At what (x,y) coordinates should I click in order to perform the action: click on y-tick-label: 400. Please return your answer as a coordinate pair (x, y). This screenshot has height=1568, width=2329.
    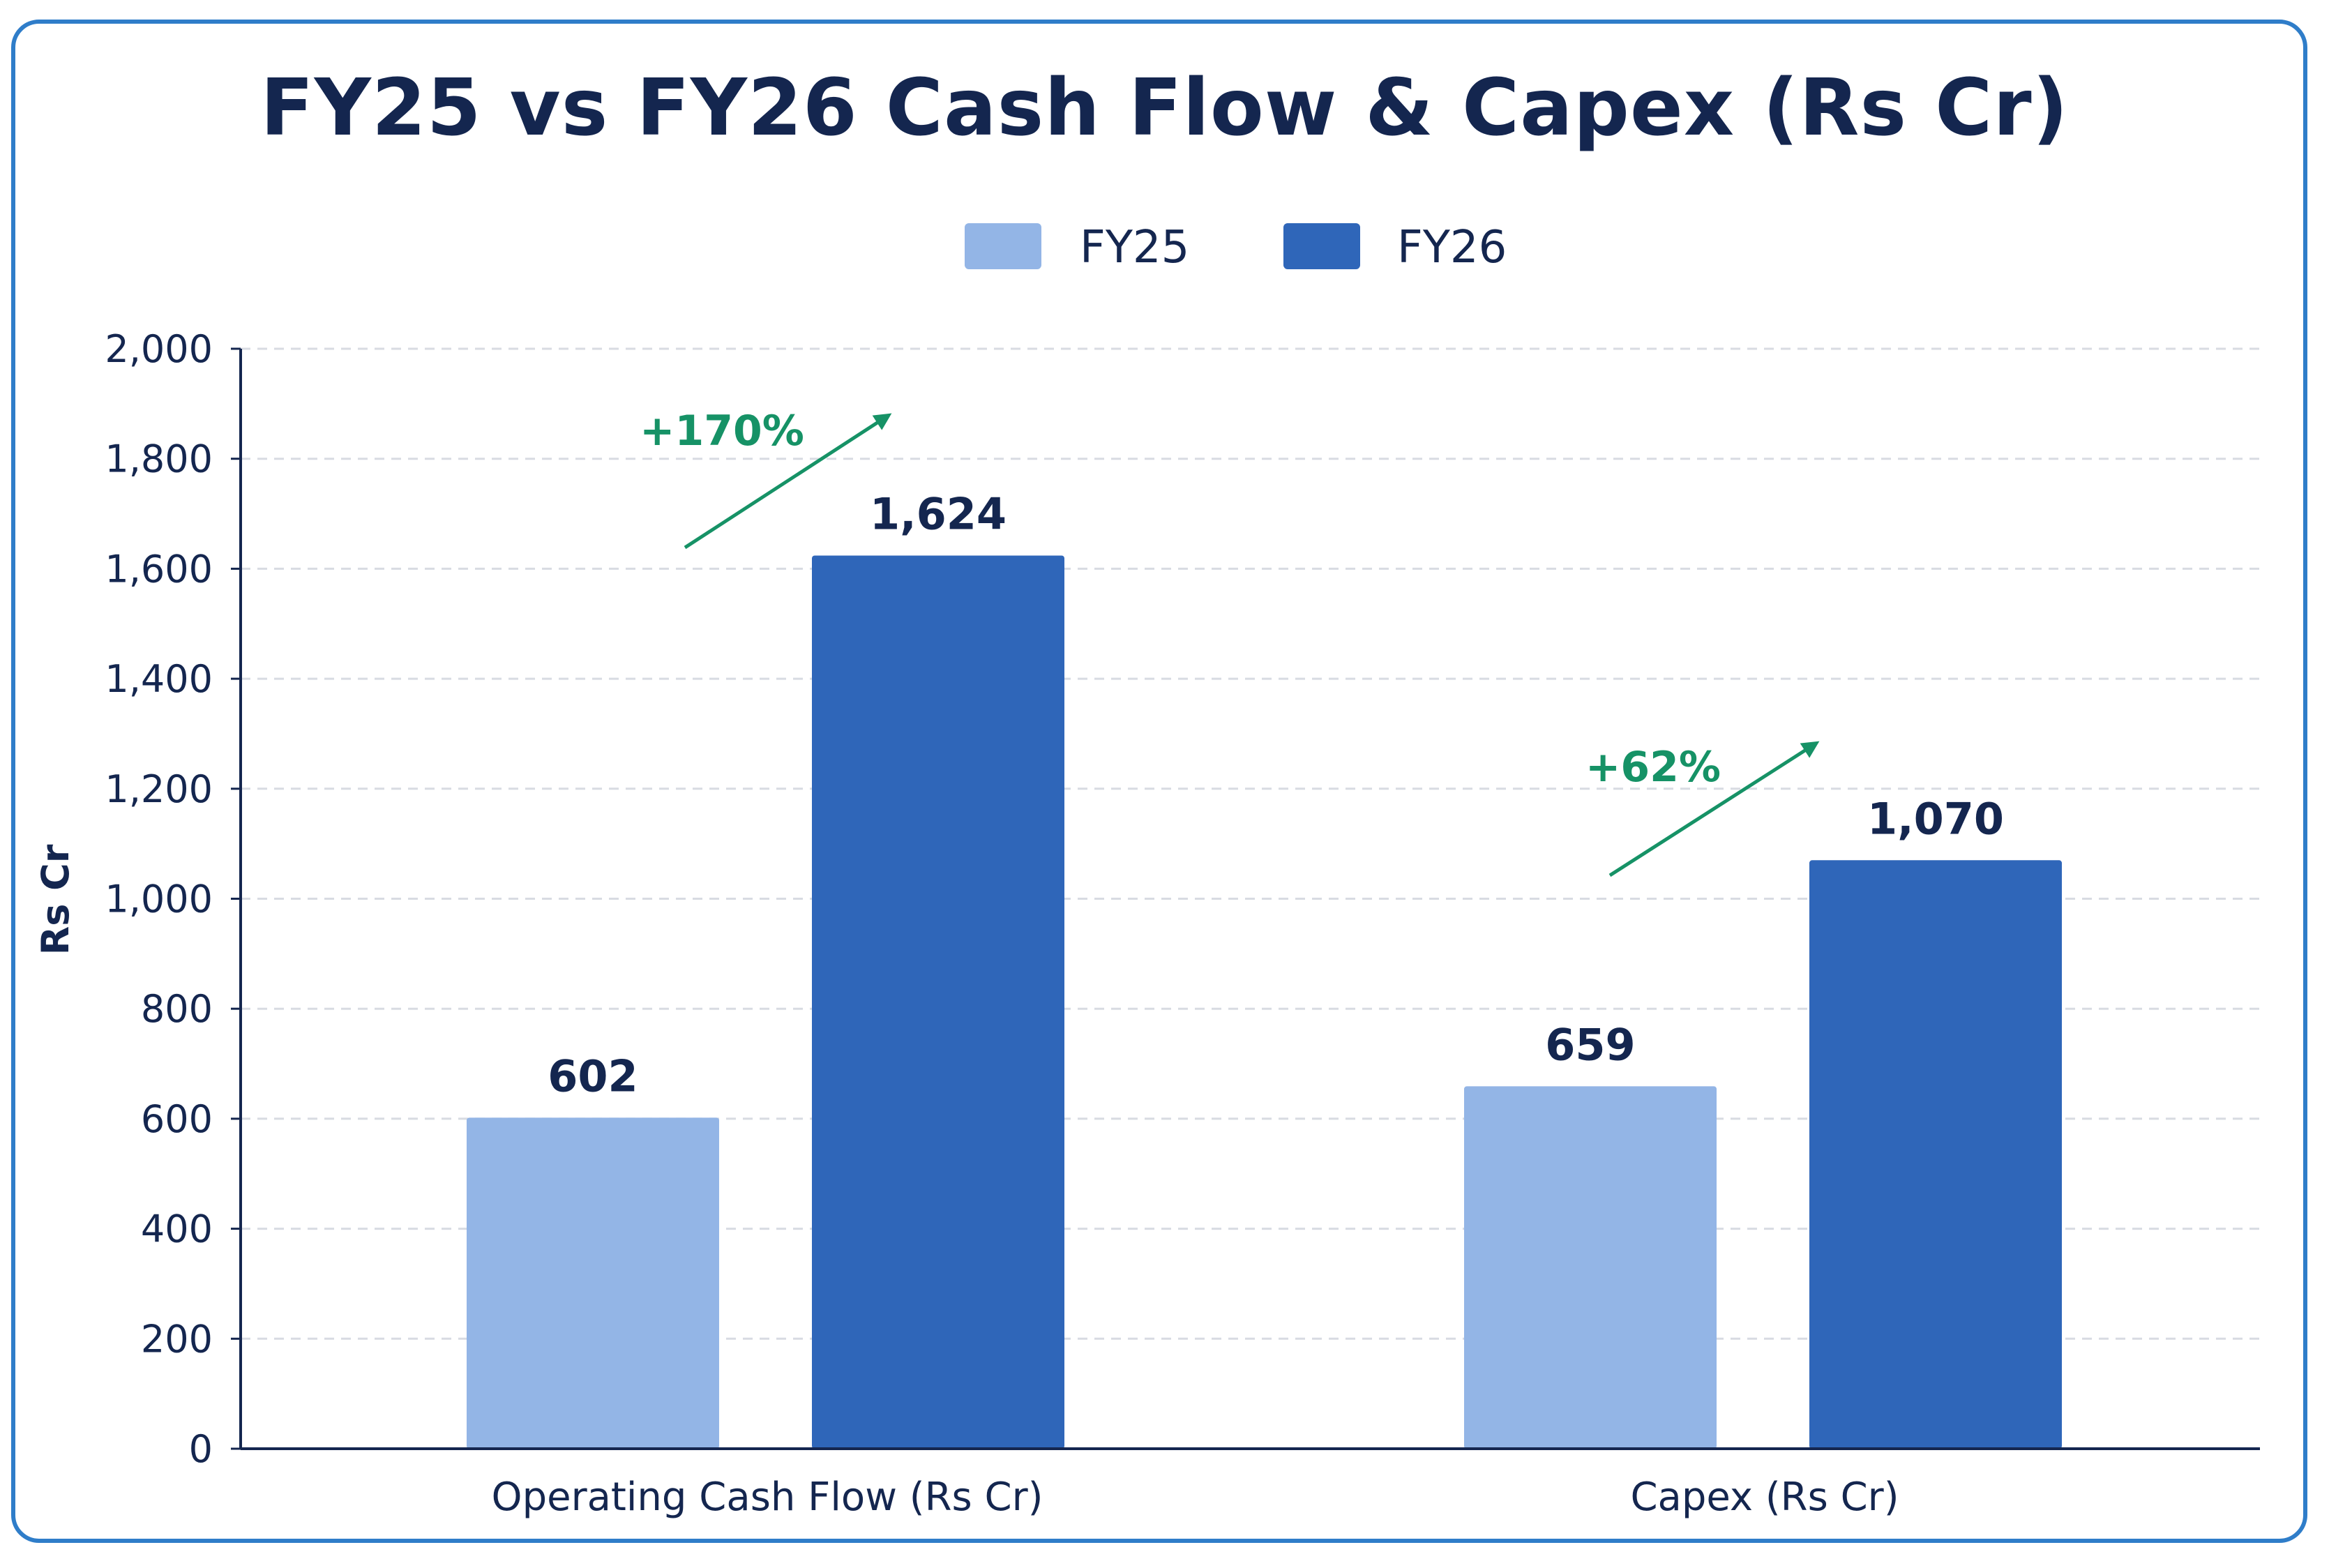
    Looking at the image, I should click on (177, 1229).